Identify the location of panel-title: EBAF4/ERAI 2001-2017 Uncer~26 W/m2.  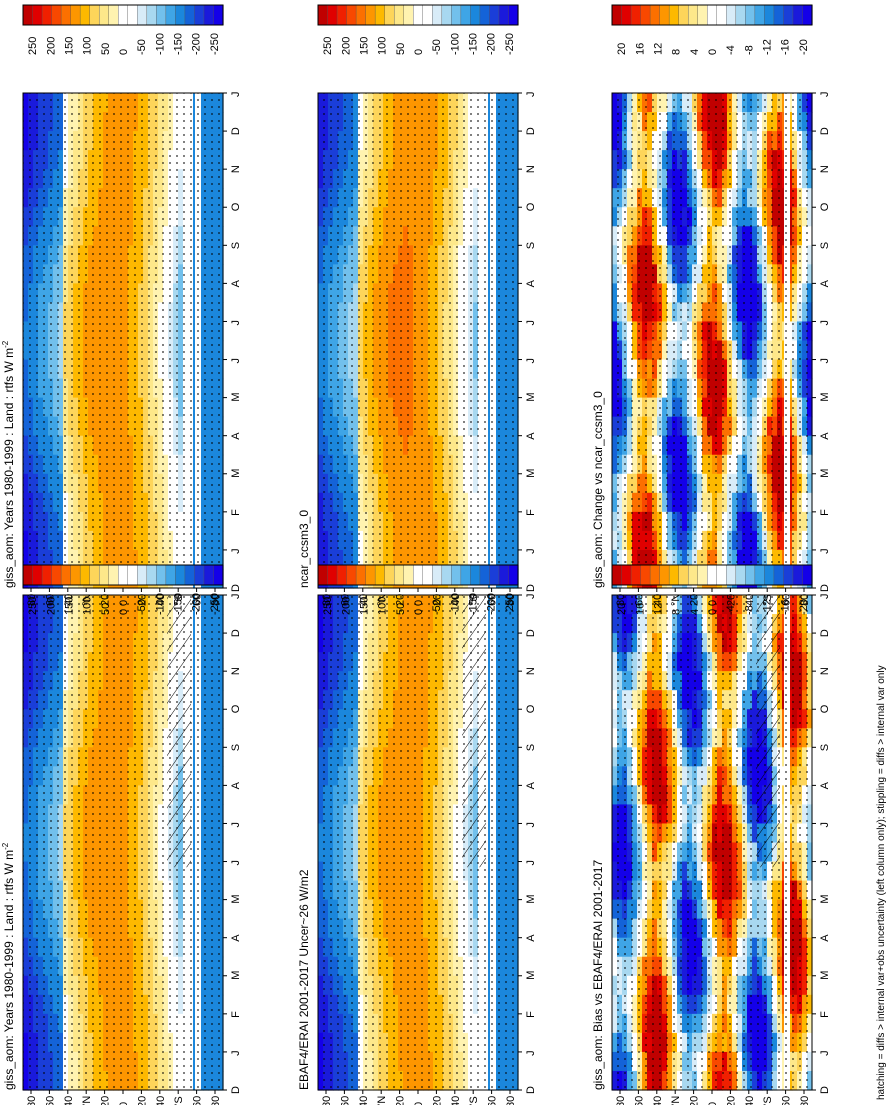
(304, 979).